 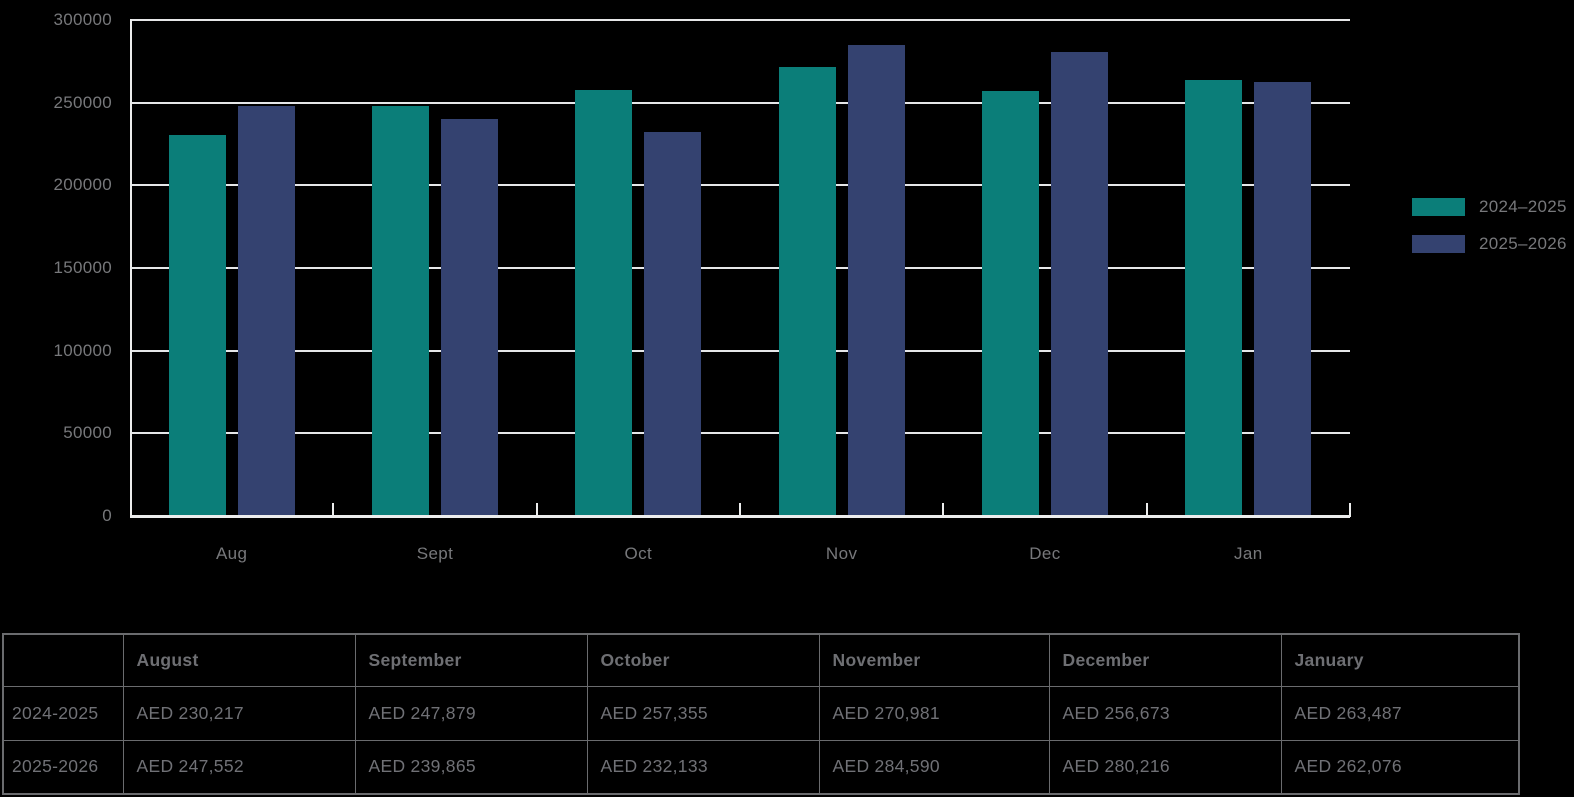 What do you see at coordinates (841, 553) in the screenshot?
I see `x-tick-label-nov: Nov` at bounding box center [841, 553].